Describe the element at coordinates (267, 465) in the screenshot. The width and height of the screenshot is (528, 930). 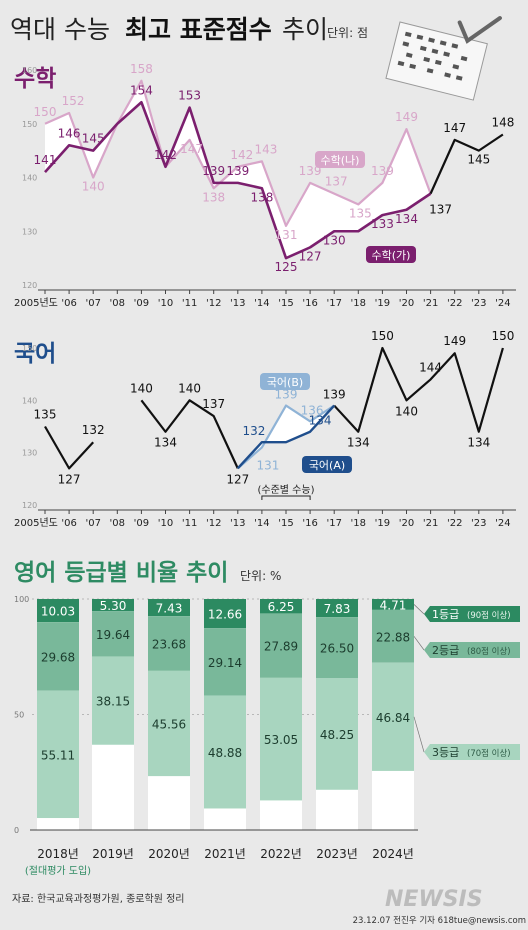
I see `korean-b-value-label: 131` at that location.